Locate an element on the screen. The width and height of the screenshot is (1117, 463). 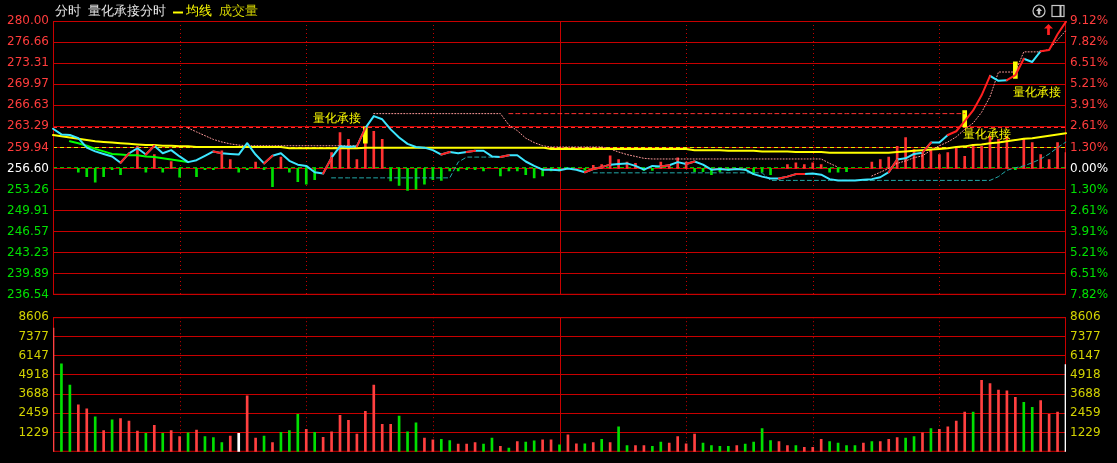
chart-title: 分时 is located at coordinates (68, 11).